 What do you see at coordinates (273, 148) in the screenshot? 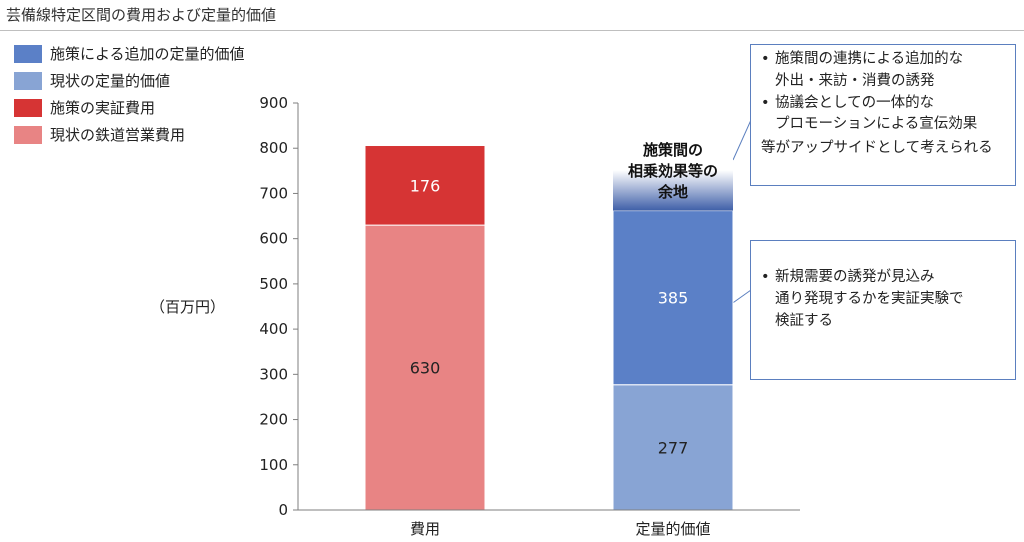
I see `y-tick-label: 800` at bounding box center [273, 148].